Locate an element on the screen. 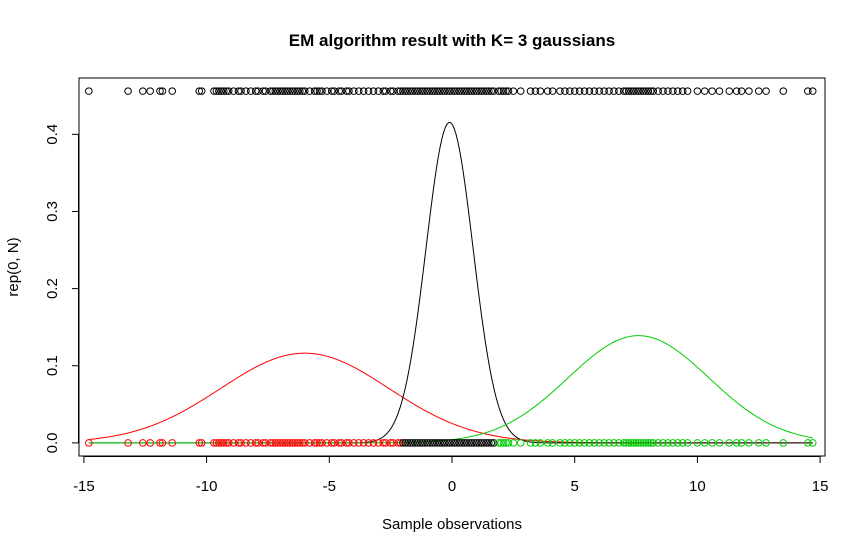 The width and height of the screenshot is (866, 555). y-tick-label: 0.0 is located at coordinates (52, 442).